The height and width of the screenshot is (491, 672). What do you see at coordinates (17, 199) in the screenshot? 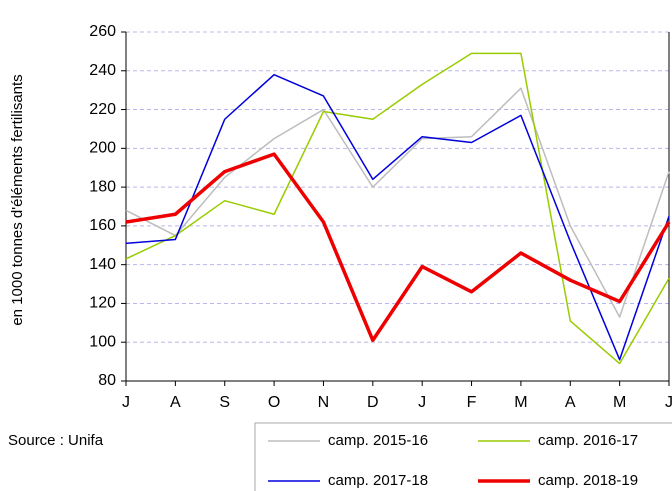
I see `y-axis-label: en 1000 tonnes d'éléments fertilisants` at bounding box center [17, 199].